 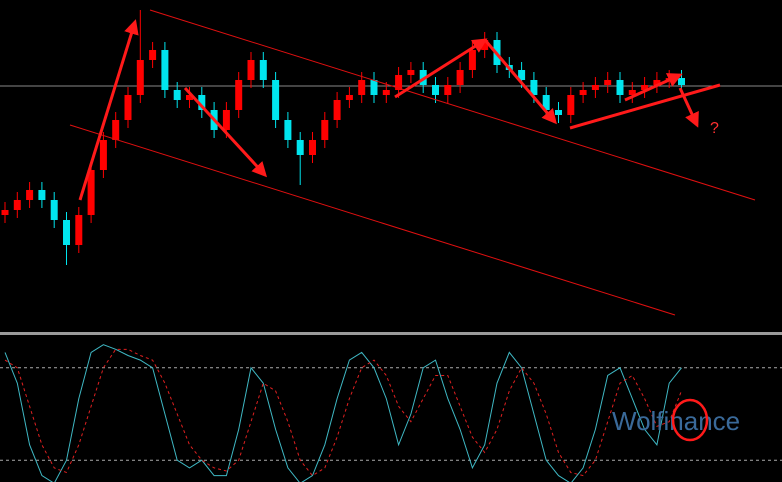 What do you see at coordinates (391, 333) in the screenshot?
I see `panel-separator` at bounding box center [391, 333].